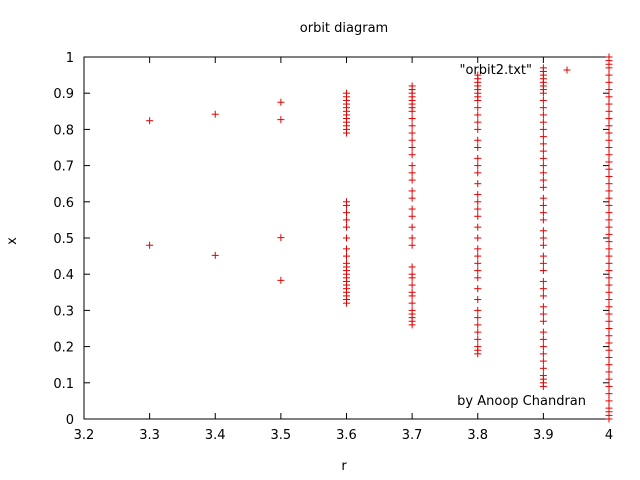  I want to click on x-tick-label: 3.8, so click(477, 435).